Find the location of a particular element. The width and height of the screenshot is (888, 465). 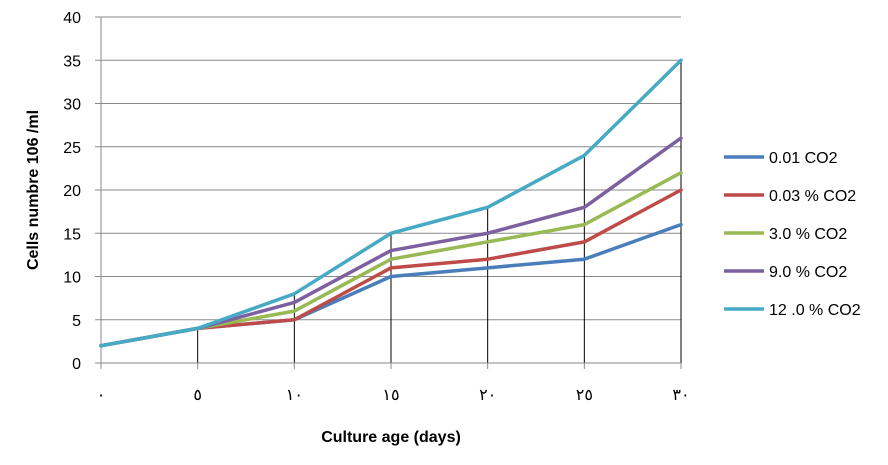

y-tick-labels: 0 5 10 15 20 25 30 35 40 is located at coordinates (72, 191).